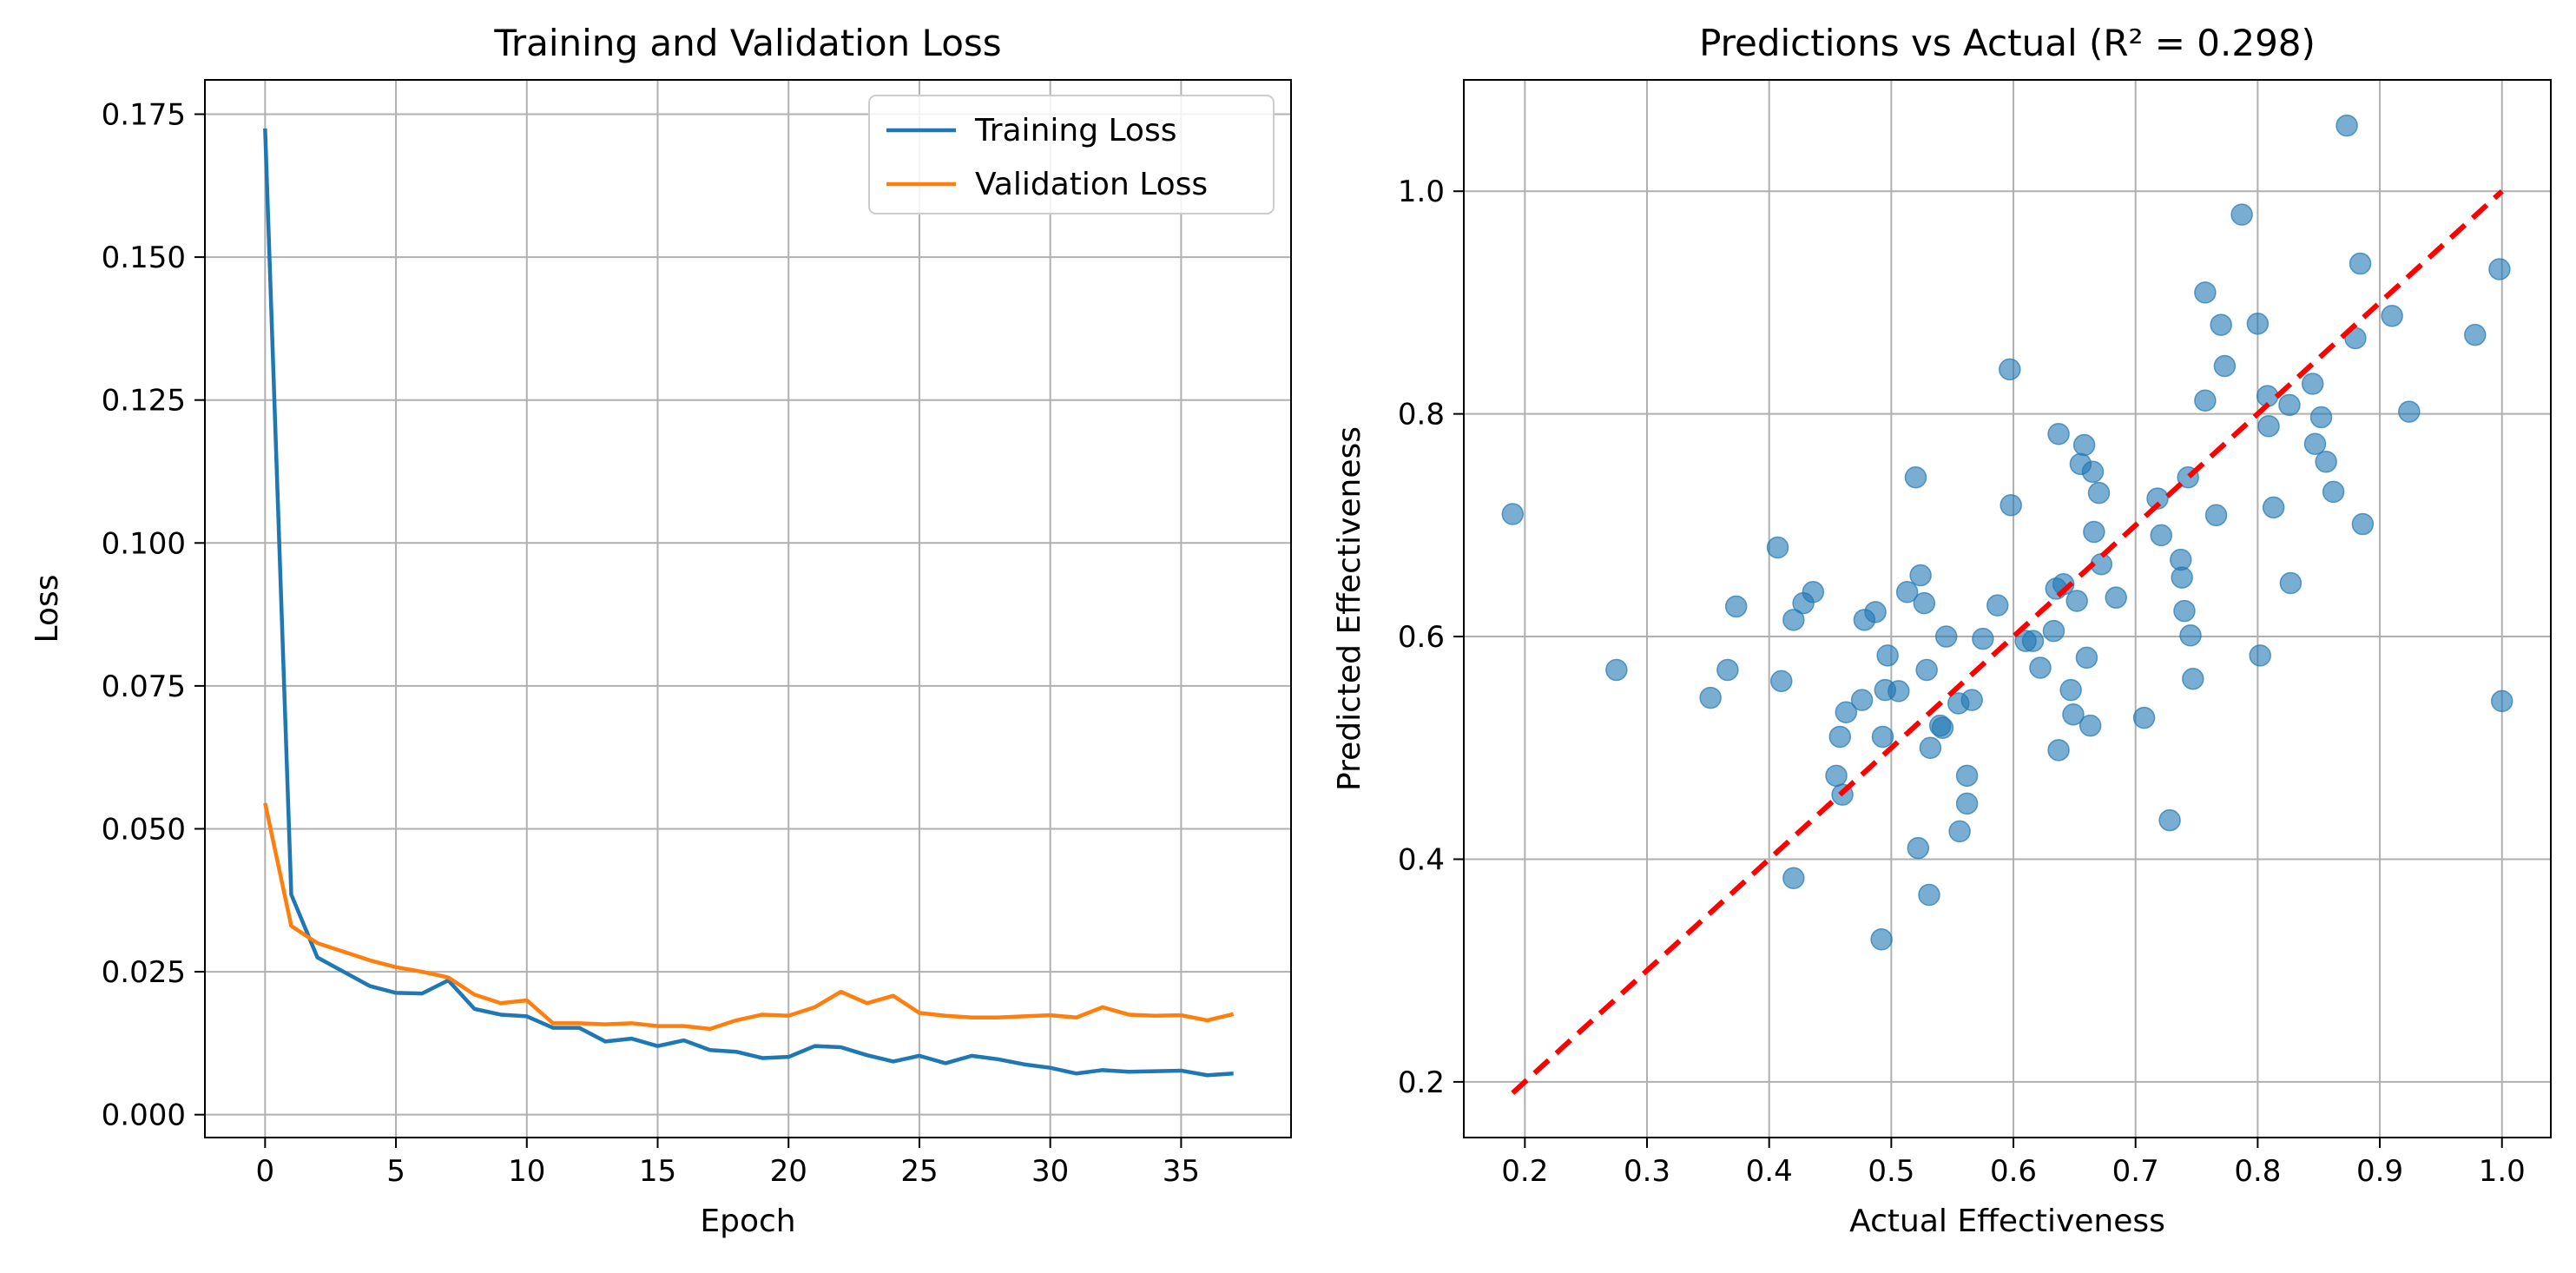 The width and height of the screenshot is (2576, 1273). I want to click on loss-x-tick-label: 25, so click(919, 1171).